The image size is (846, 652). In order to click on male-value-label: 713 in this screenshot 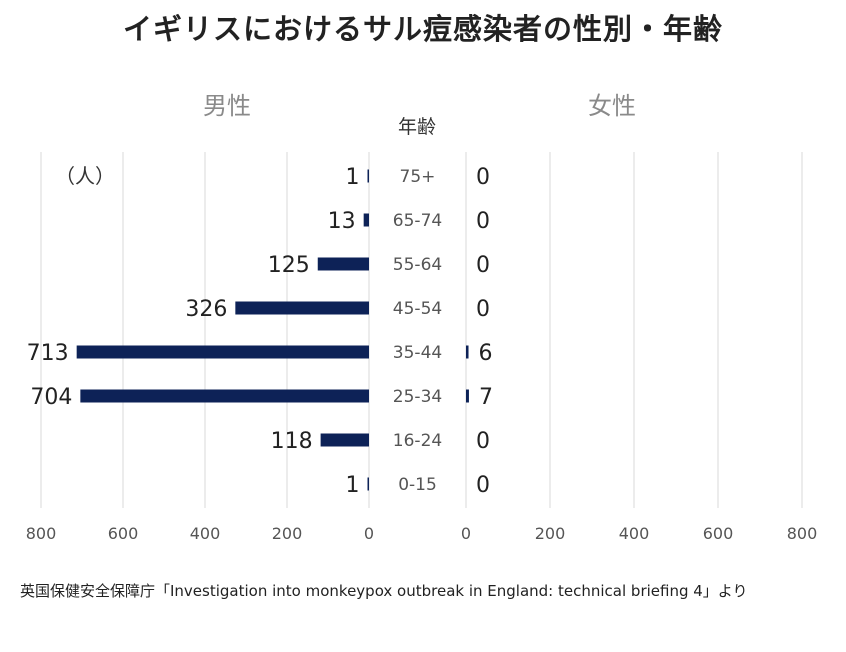, I will do `click(48, 353)`.